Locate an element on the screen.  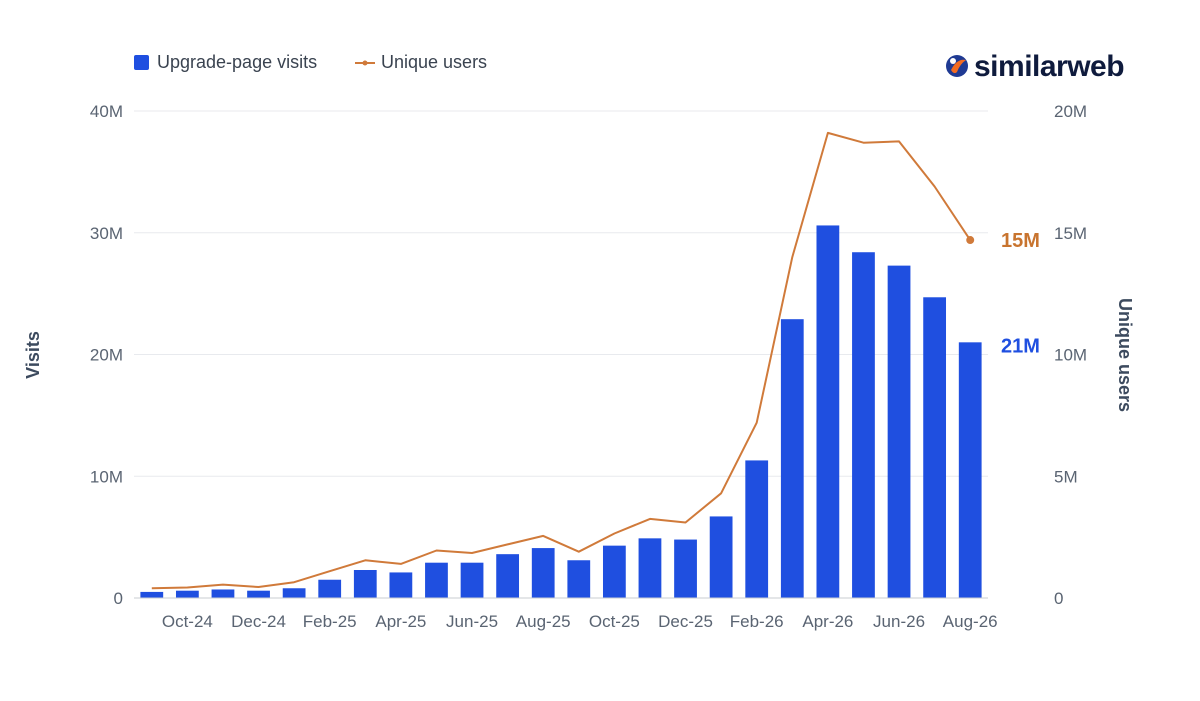
left-tick-label: 30M is located at coordinates (106, 233).